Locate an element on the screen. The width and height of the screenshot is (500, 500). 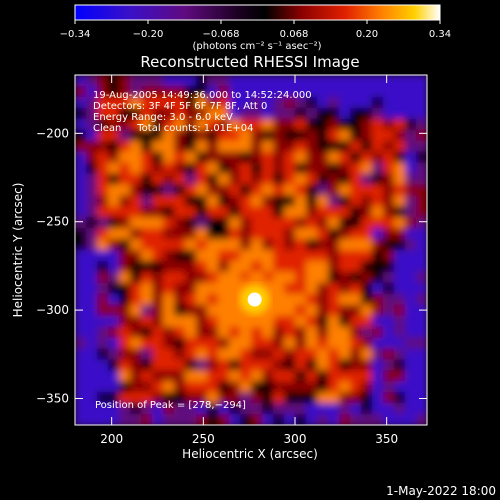
y-tick-label: −350 is located at coordinates (52, 398).